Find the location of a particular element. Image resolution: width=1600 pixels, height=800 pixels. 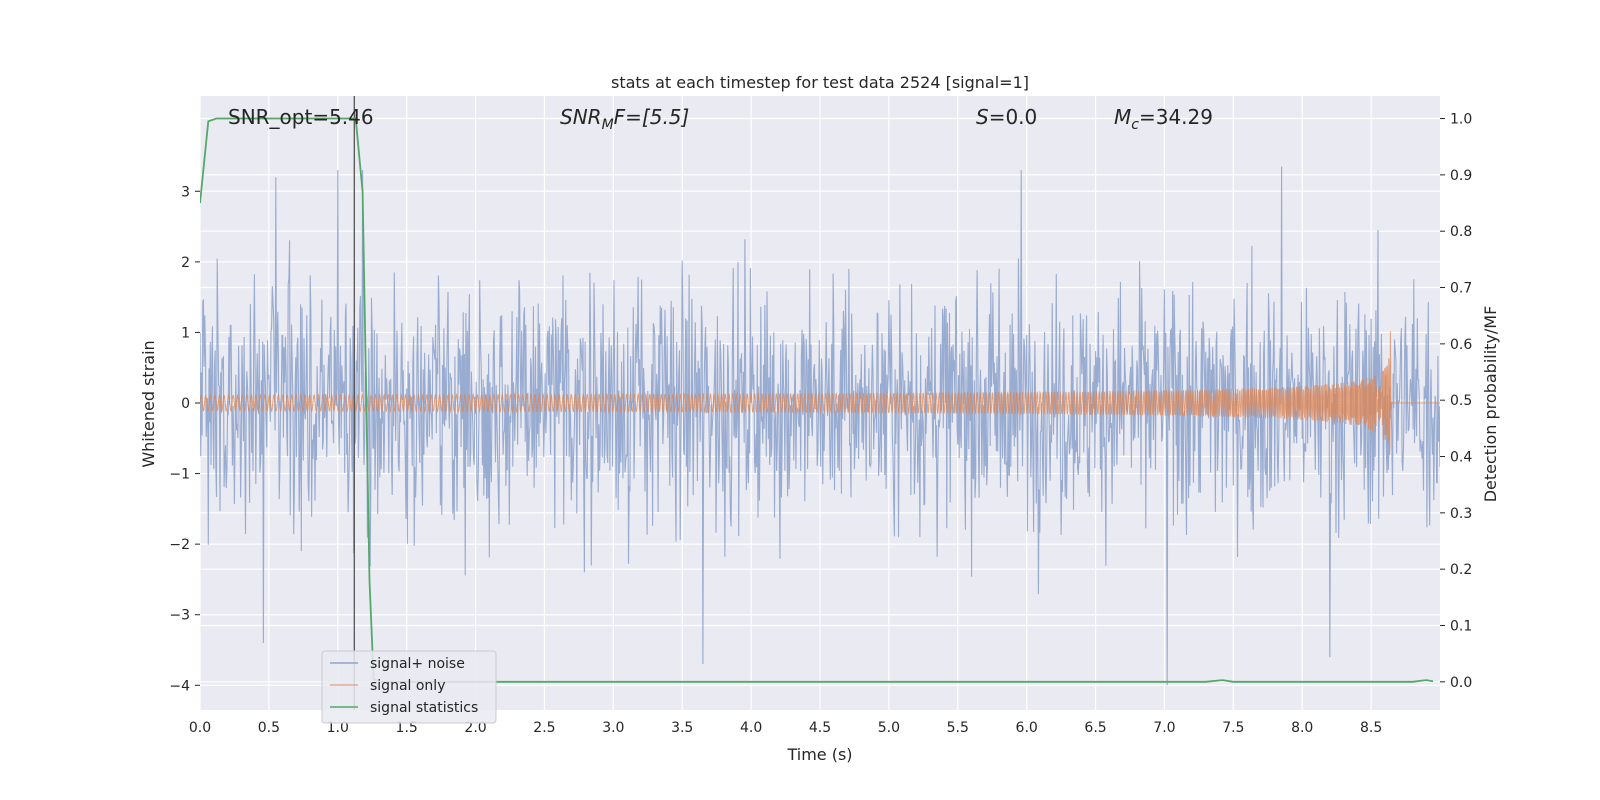

x-tick-label: 0.0 is located at coordinates (200, 728).